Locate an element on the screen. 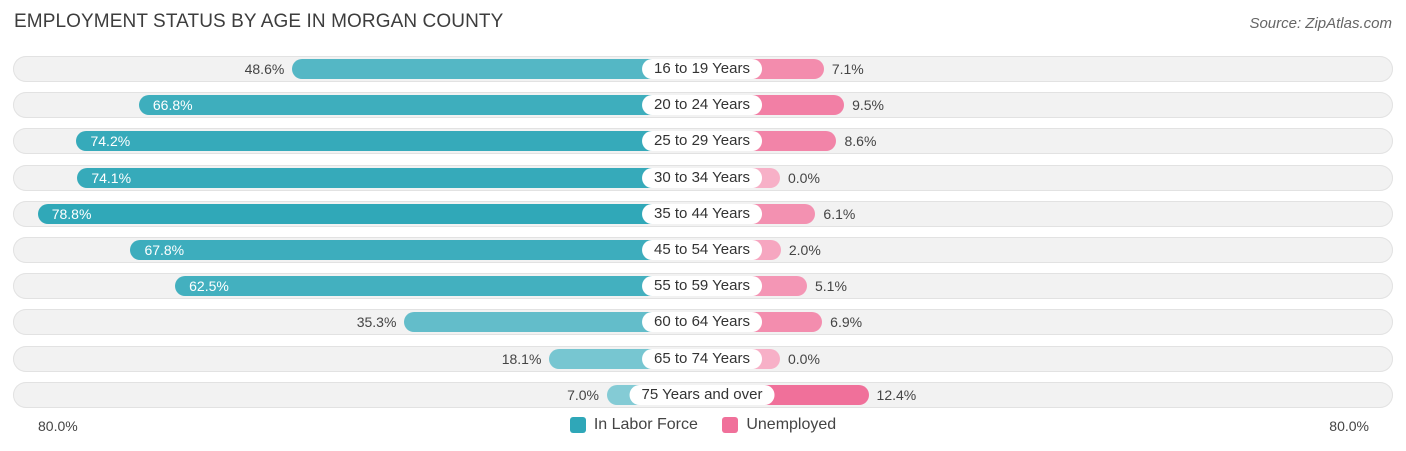  value-label-labor-force: 66.8% is located at coordinates (172, 105).